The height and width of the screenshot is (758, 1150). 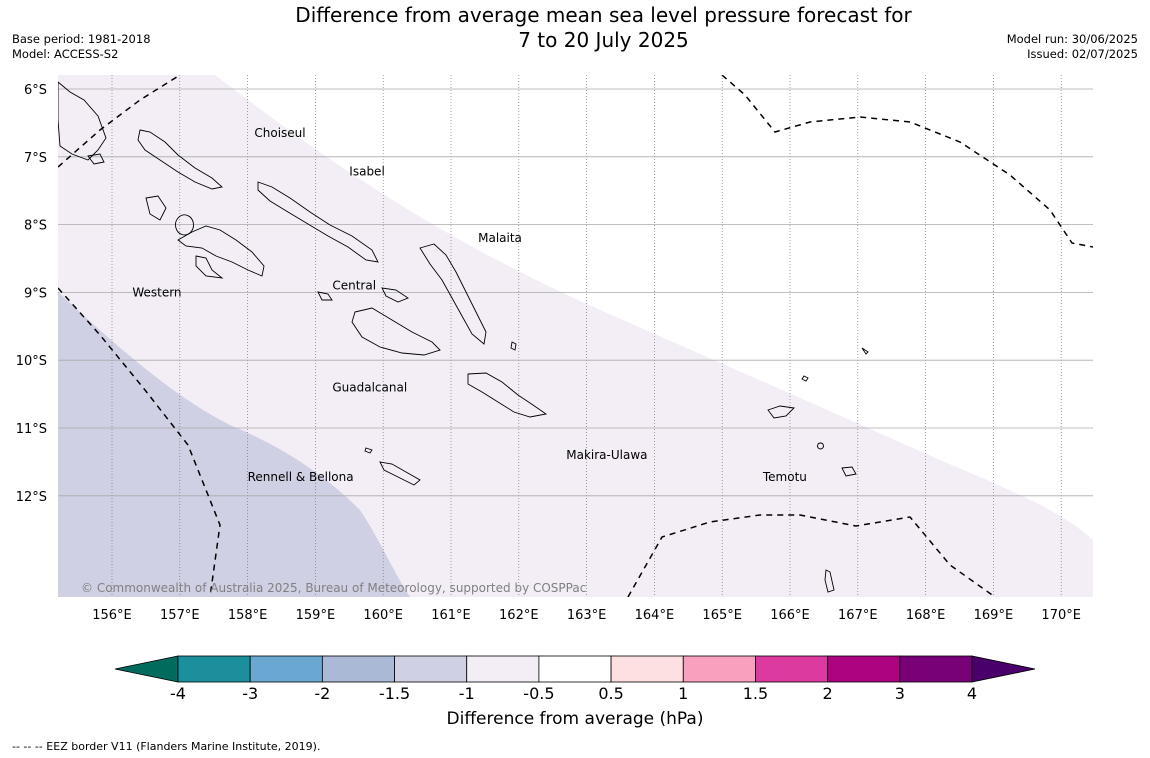 What do you see at coordinates (184, 225) in the screenshot?
I see `island-kolombangara` at bounding box center [184, 225].